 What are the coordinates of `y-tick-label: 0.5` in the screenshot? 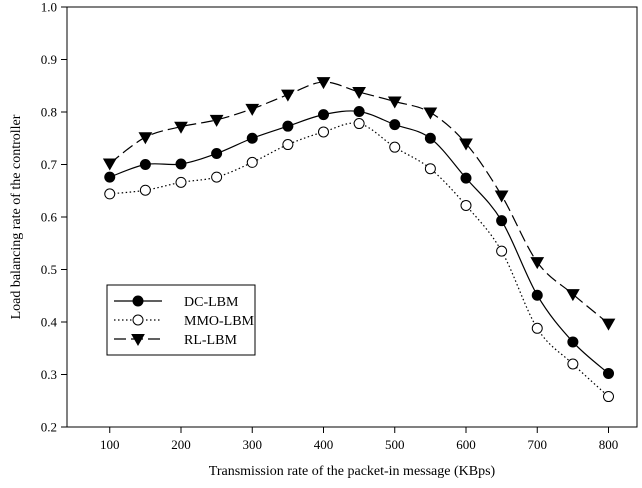 It's located at (49, 269).